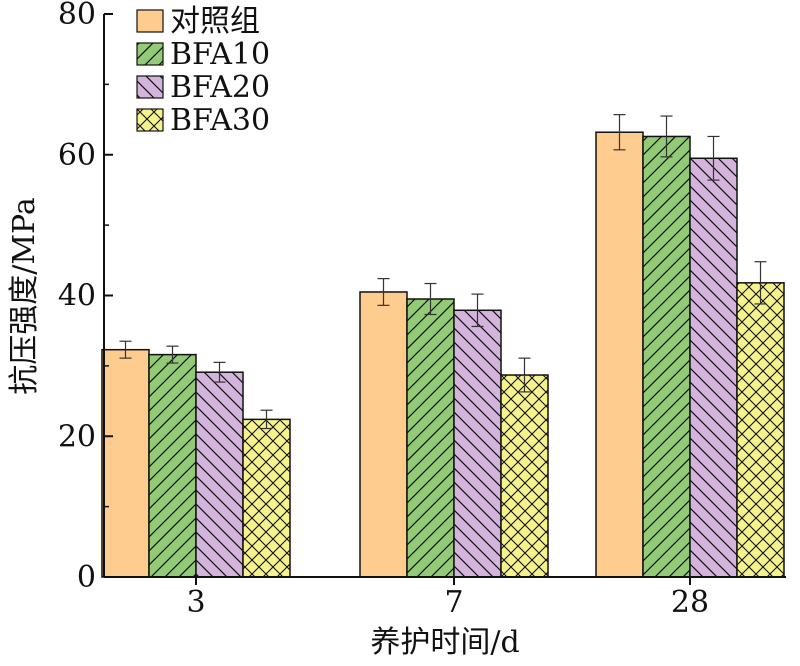  What do you see at coordinates (150, 54) in the screenshot?
I see `legend-swatch-BFA10` at bounding box center [150, 54].